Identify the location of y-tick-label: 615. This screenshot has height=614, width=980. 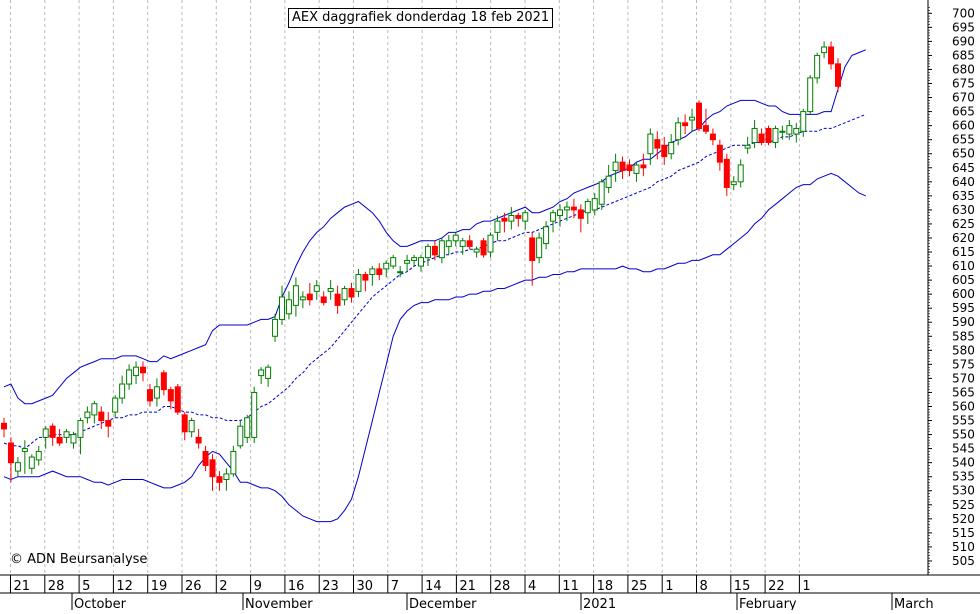
(963, 252).